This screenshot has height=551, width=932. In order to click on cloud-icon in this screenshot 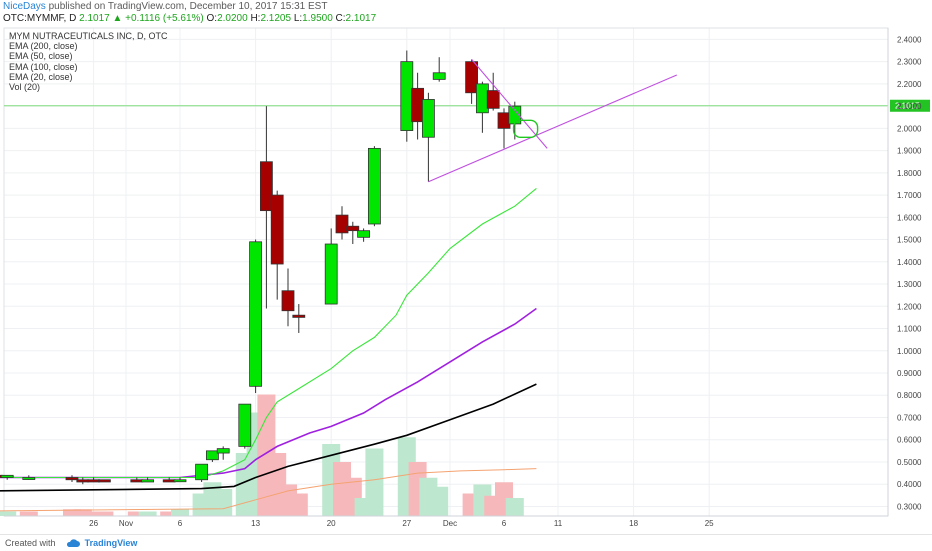, I will do `click(73, 543)`.